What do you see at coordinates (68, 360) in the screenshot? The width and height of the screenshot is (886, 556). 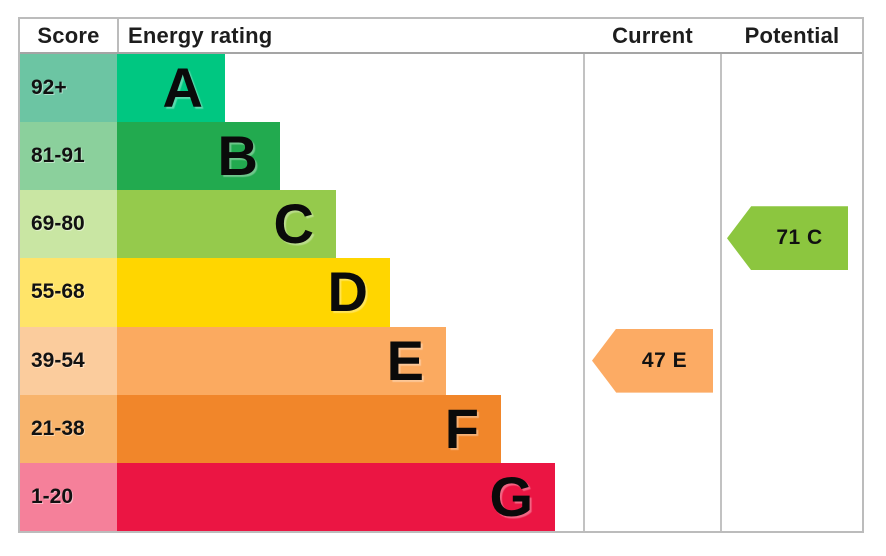 I see `score-range-e: 39-54` at bounding box center [68, 360].